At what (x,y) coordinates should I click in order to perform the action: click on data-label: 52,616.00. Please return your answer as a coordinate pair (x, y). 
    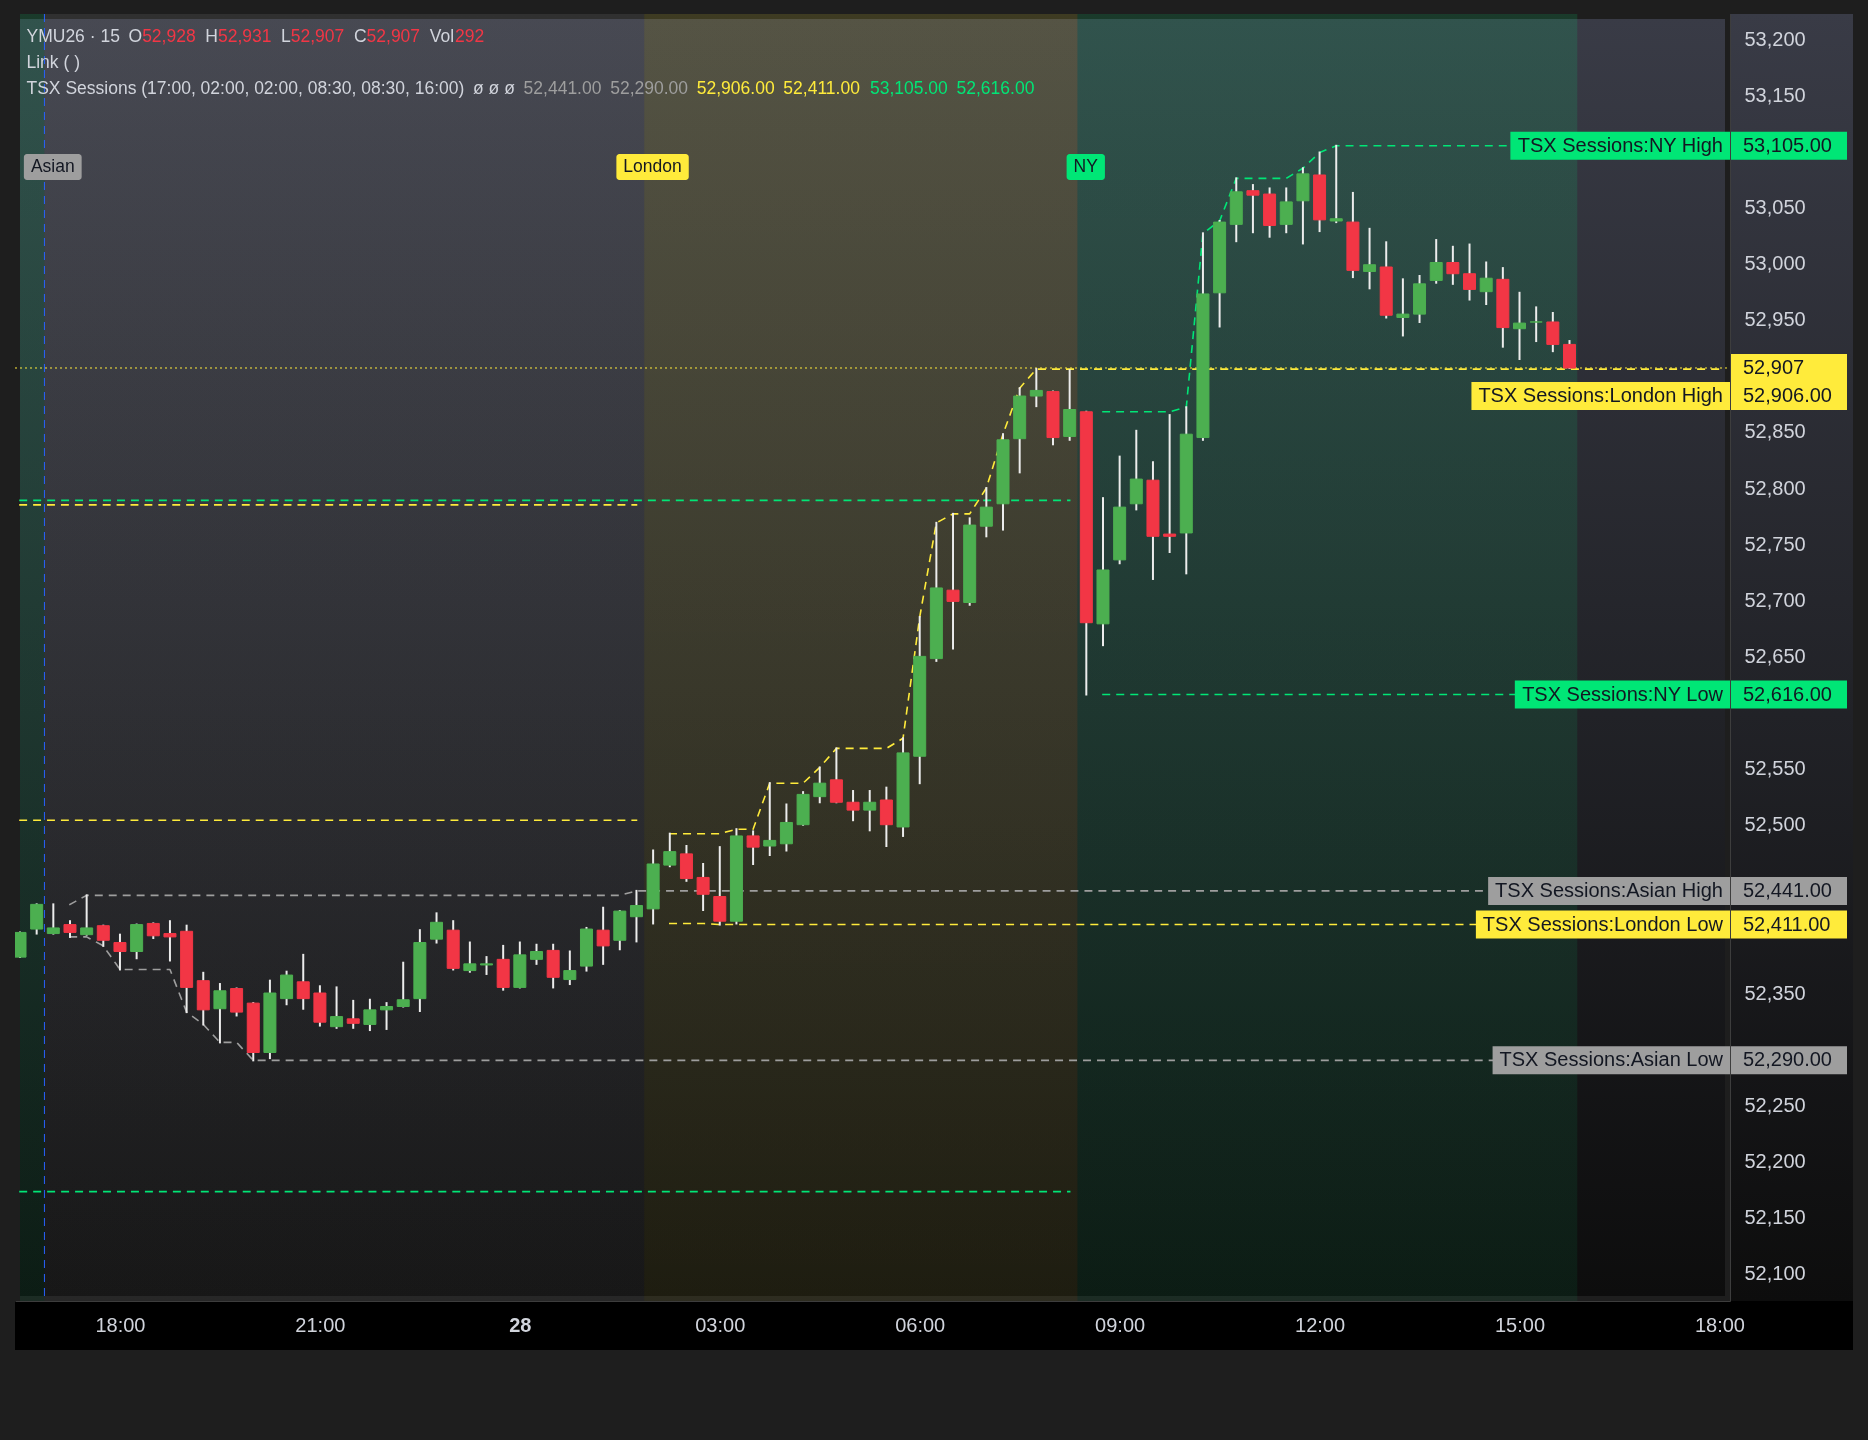
    Looking at the image, I should click on (1787, 693).